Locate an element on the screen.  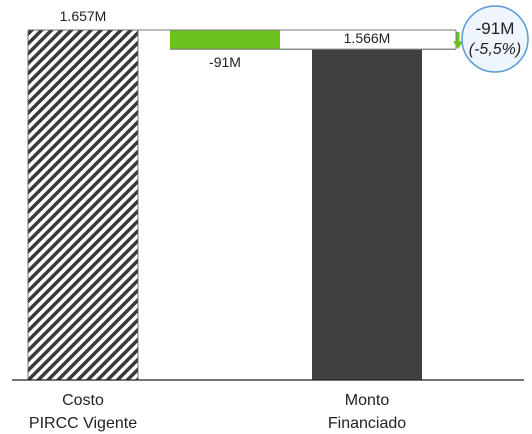
difference-percent-label: (-5,5%) is located at coordinates (495, 49).